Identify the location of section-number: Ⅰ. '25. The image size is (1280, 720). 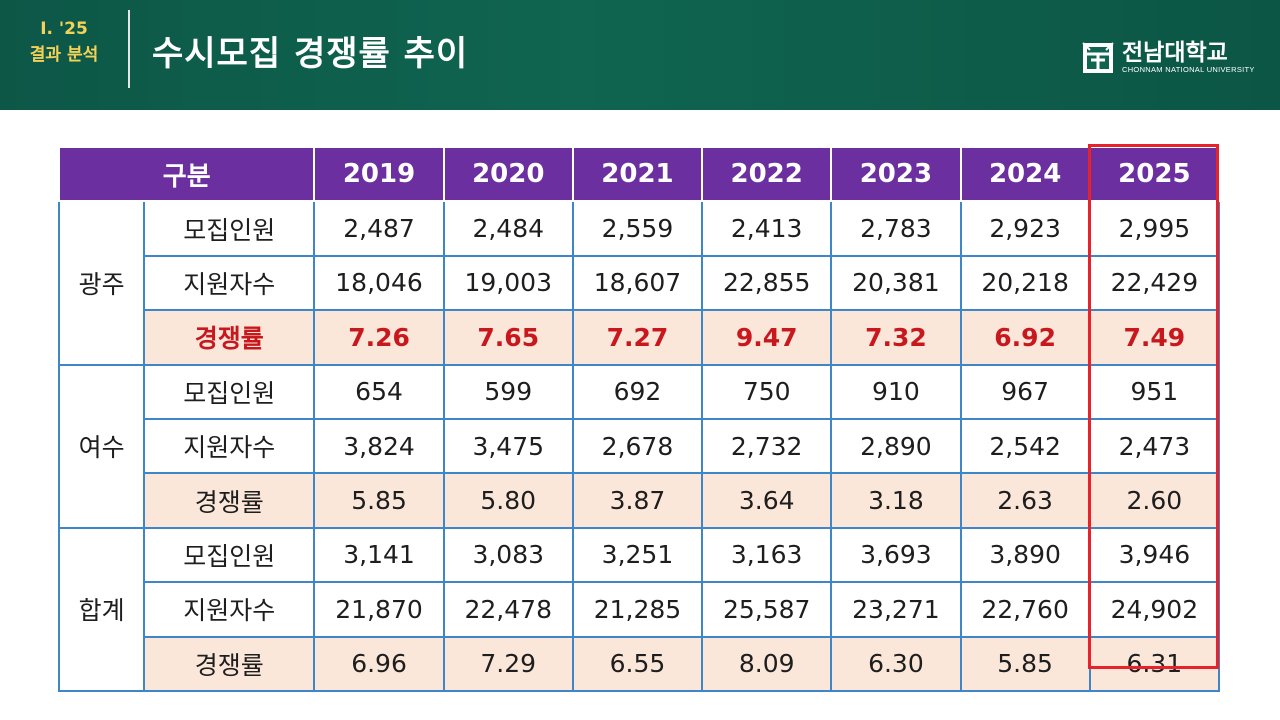
(64, 29).